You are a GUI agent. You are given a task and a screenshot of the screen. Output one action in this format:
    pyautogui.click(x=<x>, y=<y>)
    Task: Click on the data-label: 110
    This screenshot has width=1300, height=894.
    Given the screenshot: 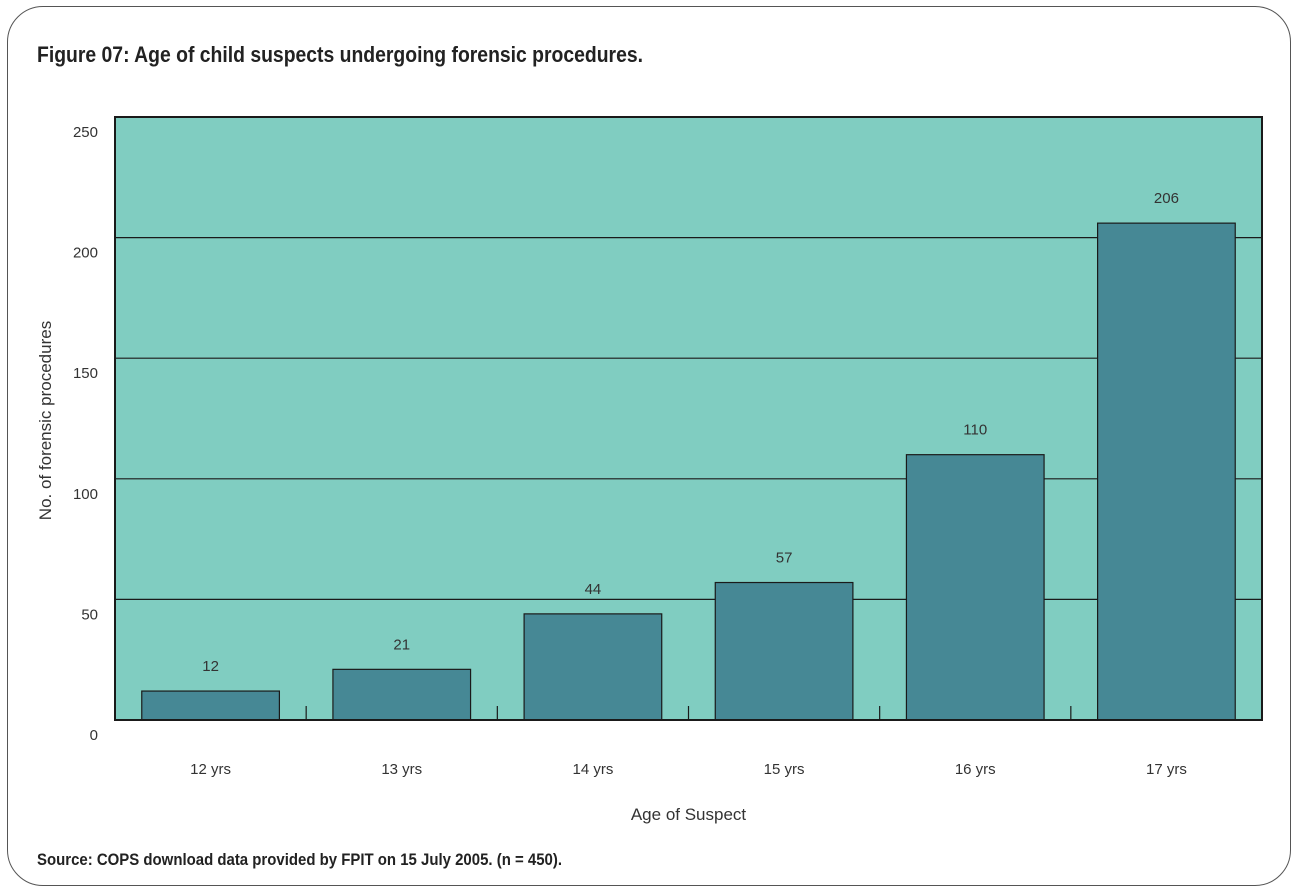 What is the action you would take?
    pyautogui.click(x=975, y=430)
    